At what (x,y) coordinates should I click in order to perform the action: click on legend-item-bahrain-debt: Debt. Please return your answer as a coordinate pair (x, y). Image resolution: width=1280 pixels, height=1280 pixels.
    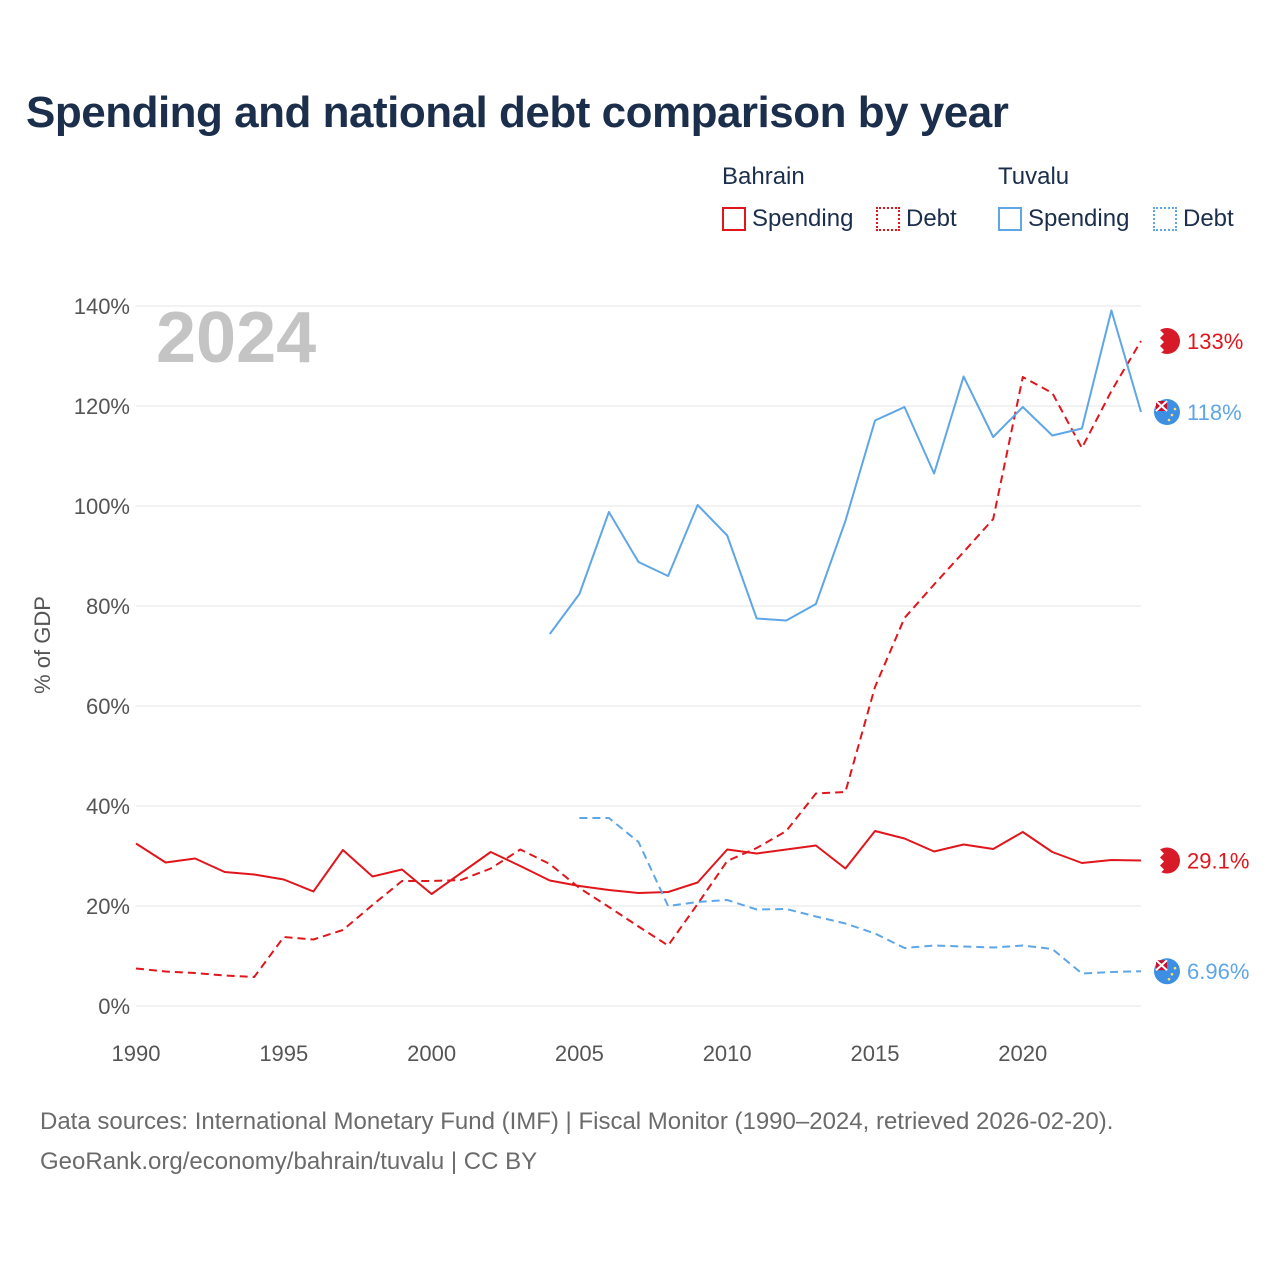
    Looking at the image, I should click on (916, 219).